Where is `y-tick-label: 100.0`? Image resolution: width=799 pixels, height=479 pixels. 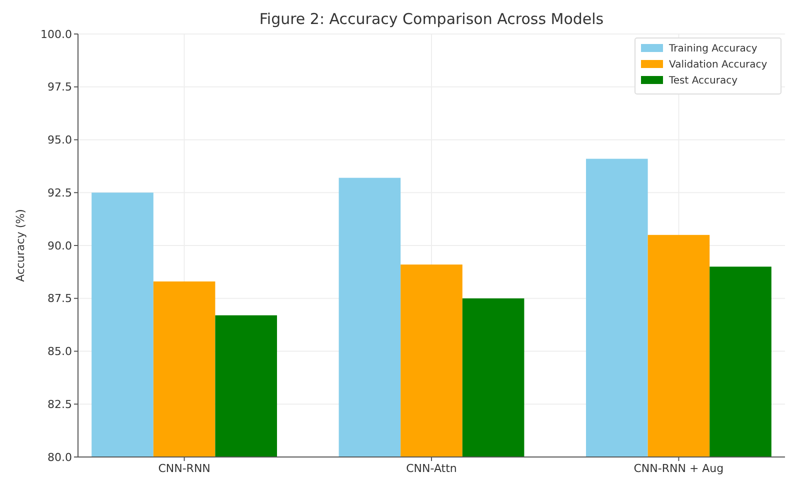 y-tick-label: 100.0 is located at coordinates (56, 34).